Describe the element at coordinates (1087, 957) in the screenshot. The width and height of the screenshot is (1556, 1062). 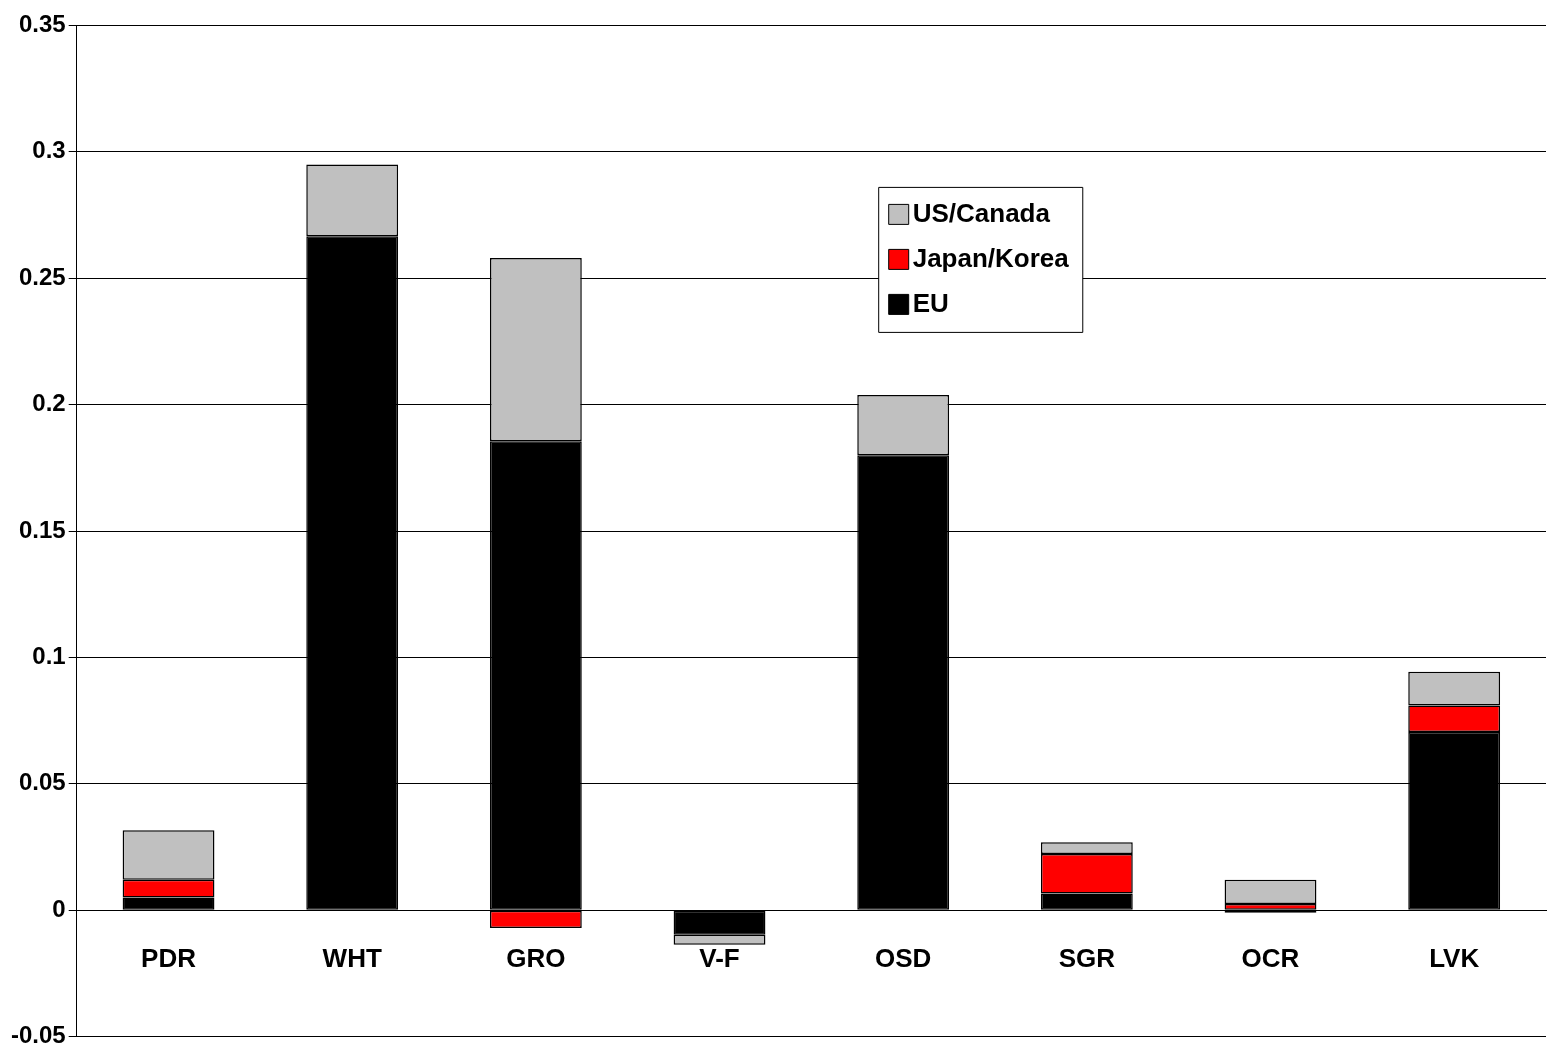
I see `x-tick-label: SGR` at that location.